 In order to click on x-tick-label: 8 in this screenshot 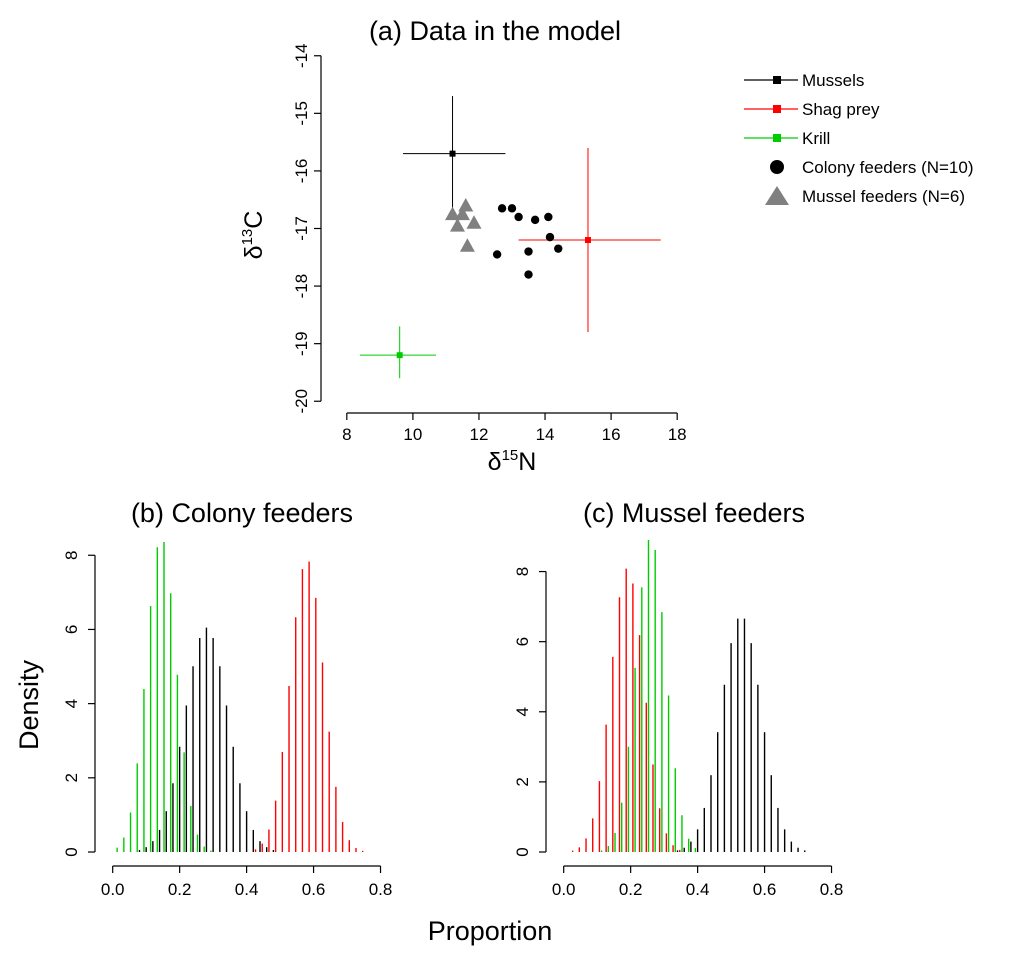, I will do `click(346, 434)`.